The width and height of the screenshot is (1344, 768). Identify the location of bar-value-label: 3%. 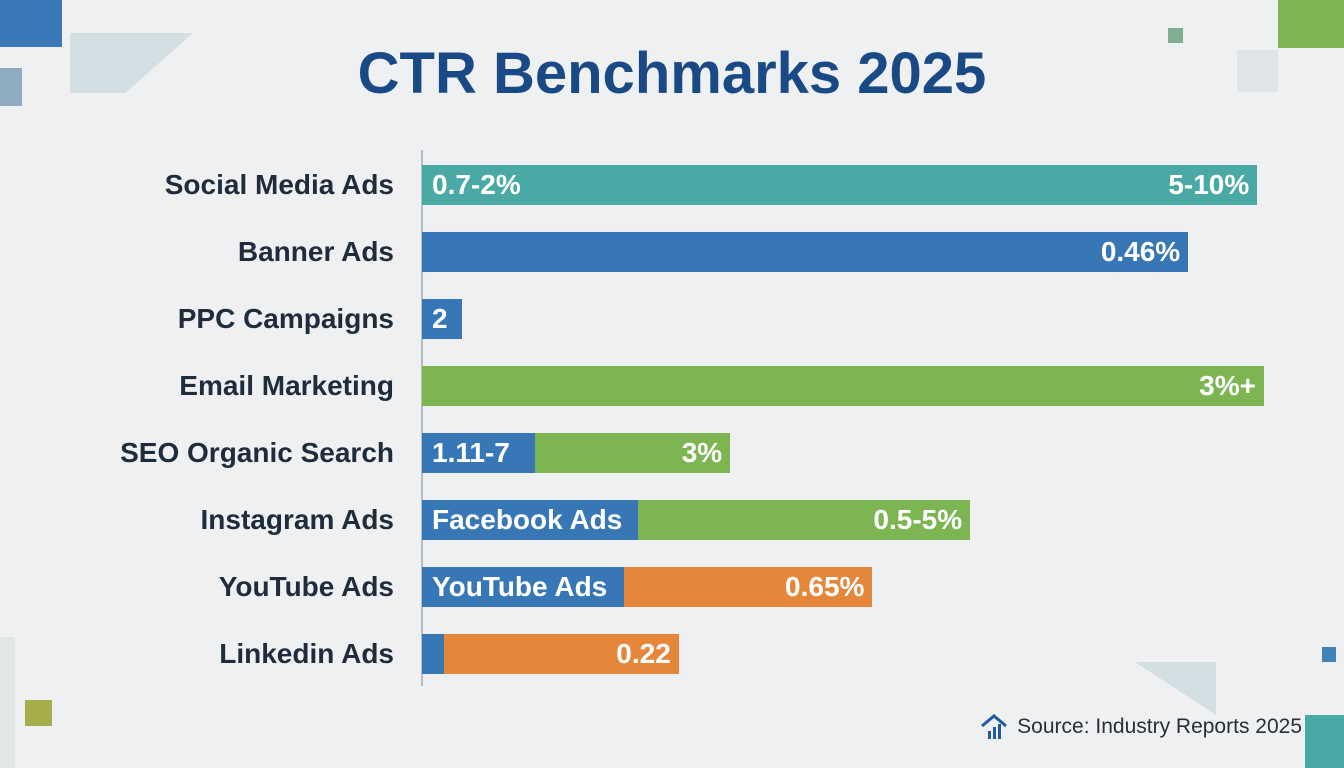
(702, 452).